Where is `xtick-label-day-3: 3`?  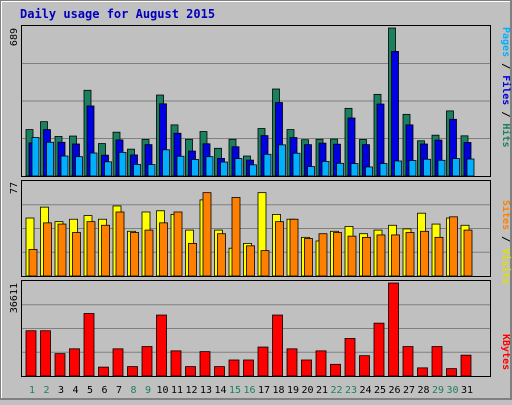 xtick-label-day-3: 3 is located at coordinates (61, 390).